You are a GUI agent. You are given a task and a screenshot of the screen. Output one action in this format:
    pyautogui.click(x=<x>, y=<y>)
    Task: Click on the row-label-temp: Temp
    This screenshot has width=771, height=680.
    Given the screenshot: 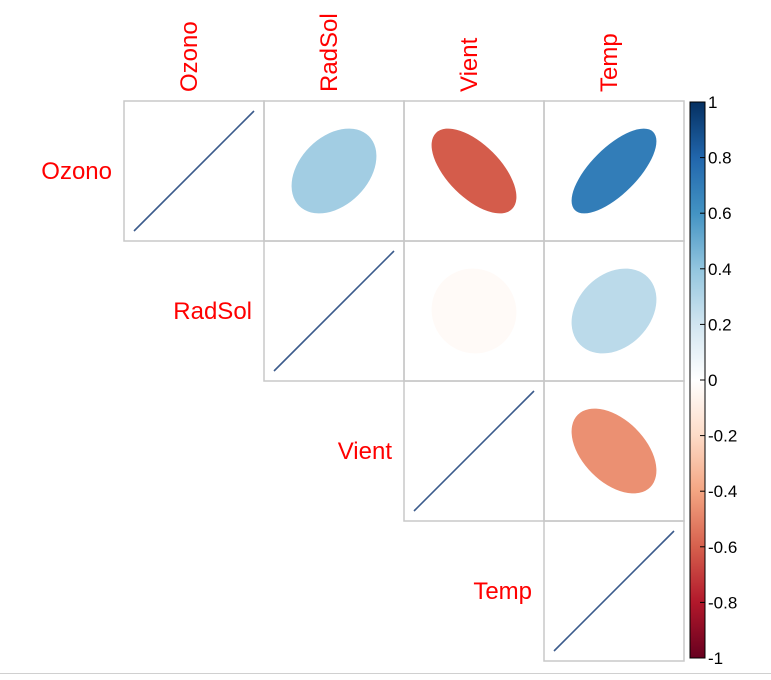 What is the action you would take?
    pyautogui.click(x=502, y=591)
    